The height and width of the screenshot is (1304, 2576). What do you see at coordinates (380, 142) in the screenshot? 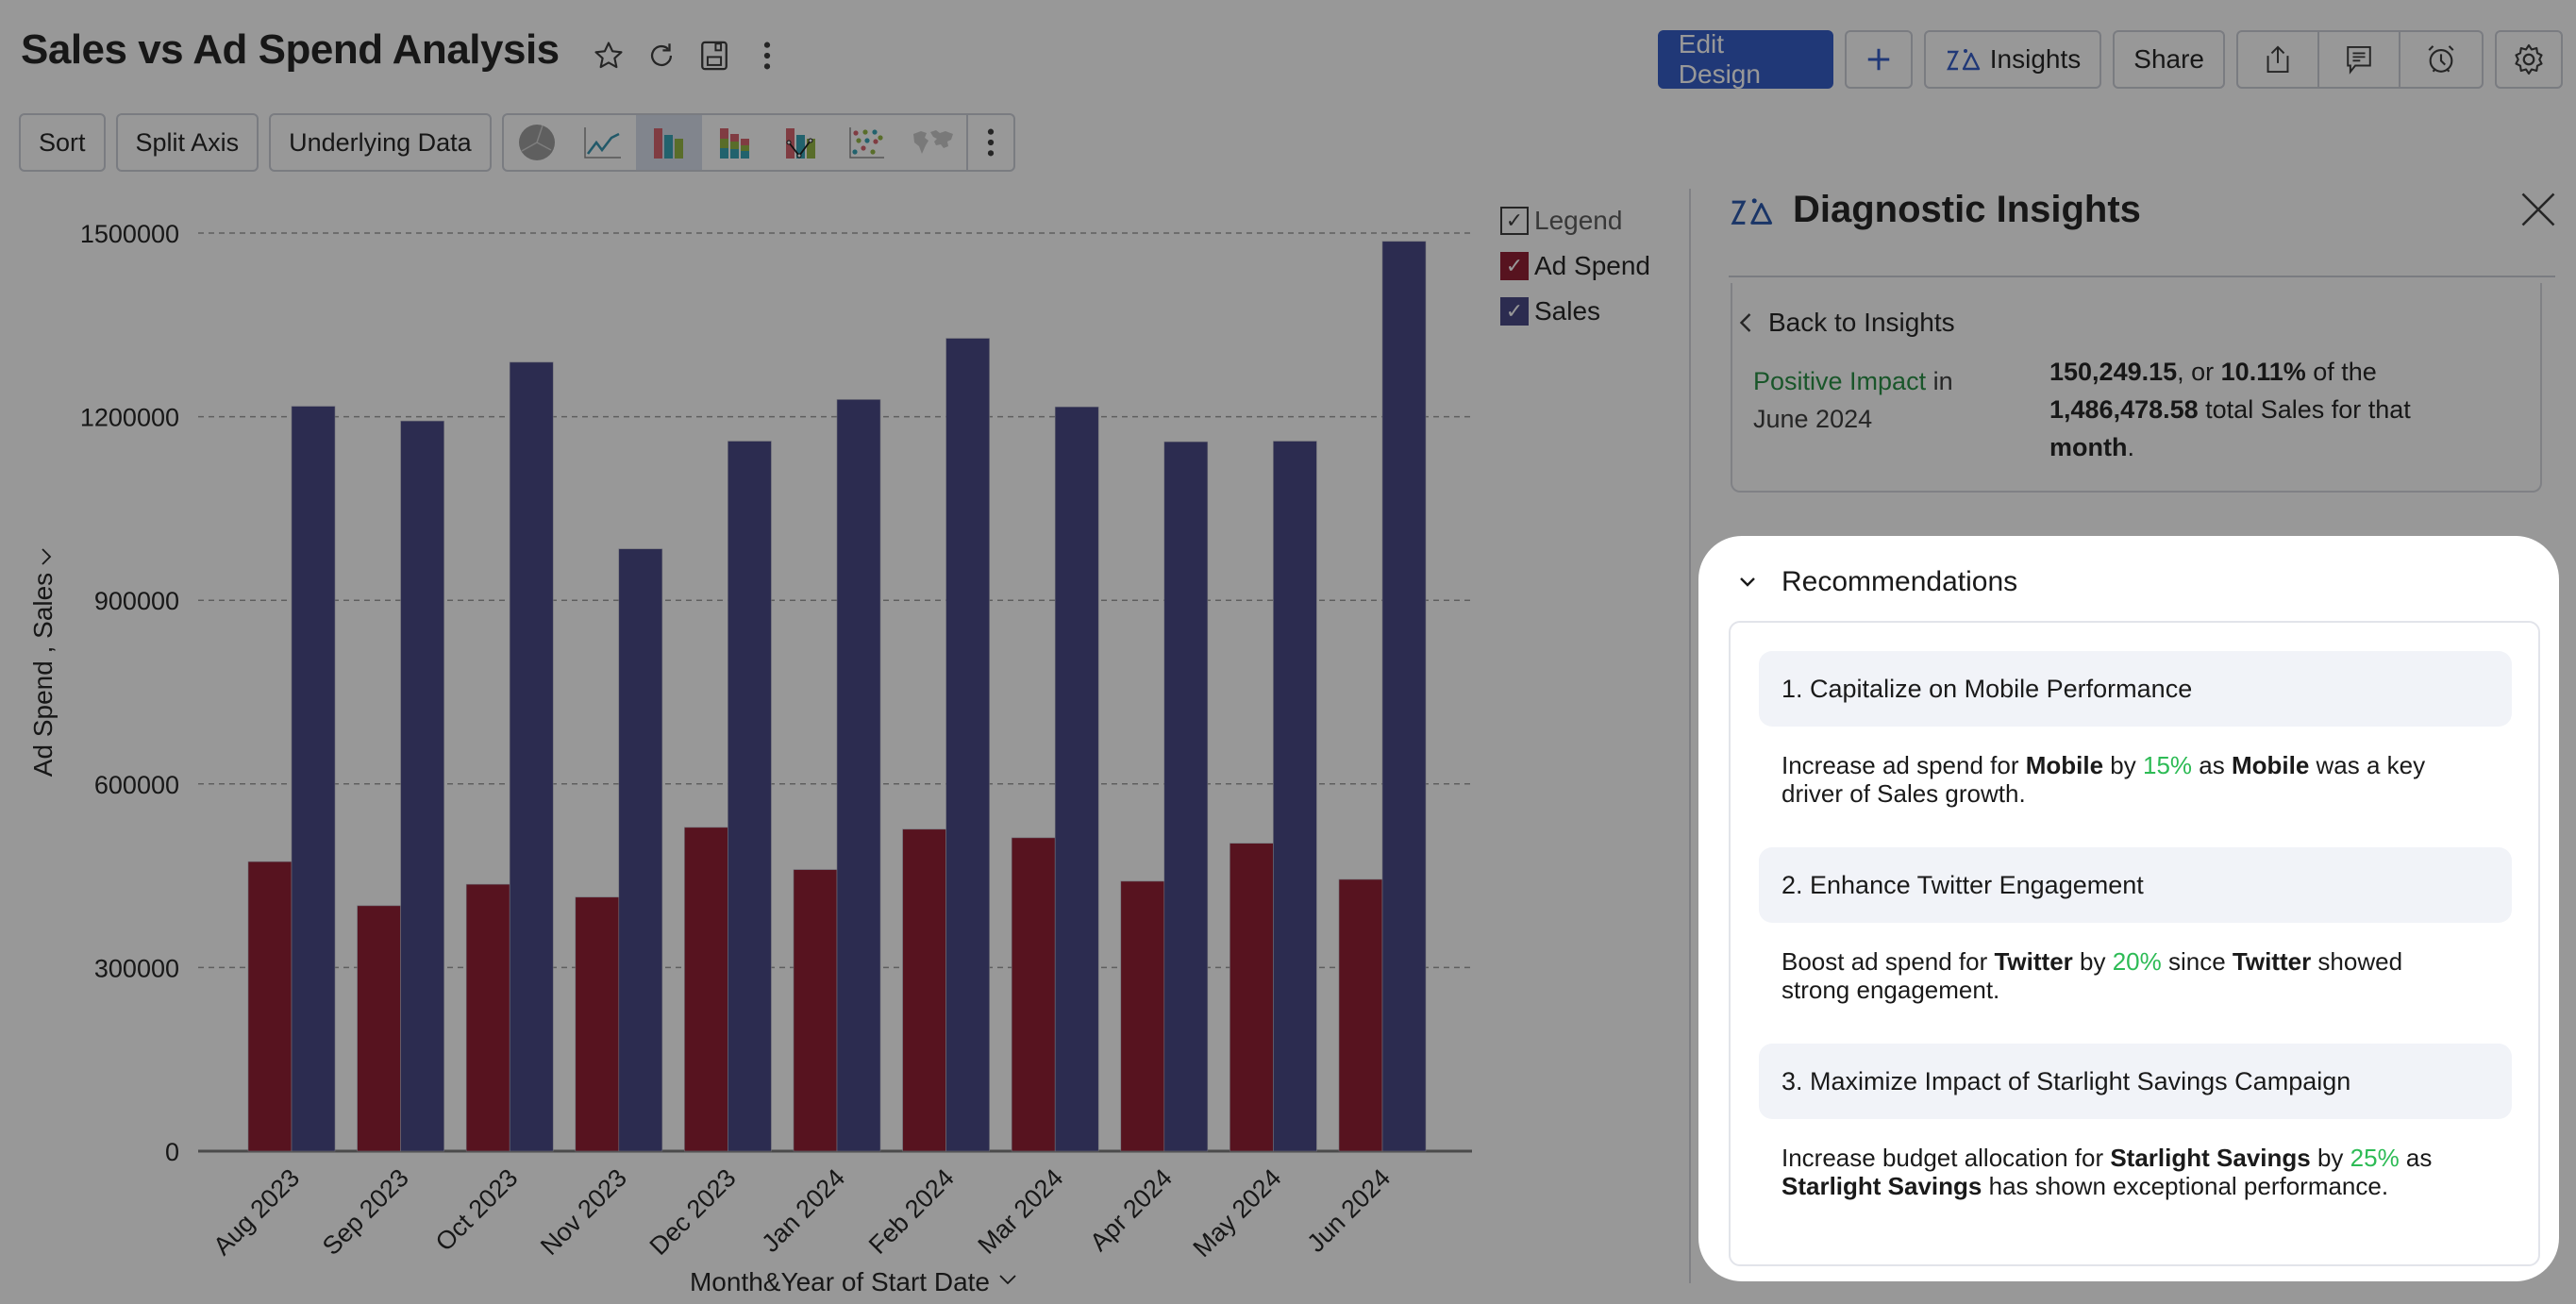
I see `underlying-data-button: Underlying Data` at bounding box center [380, 142].